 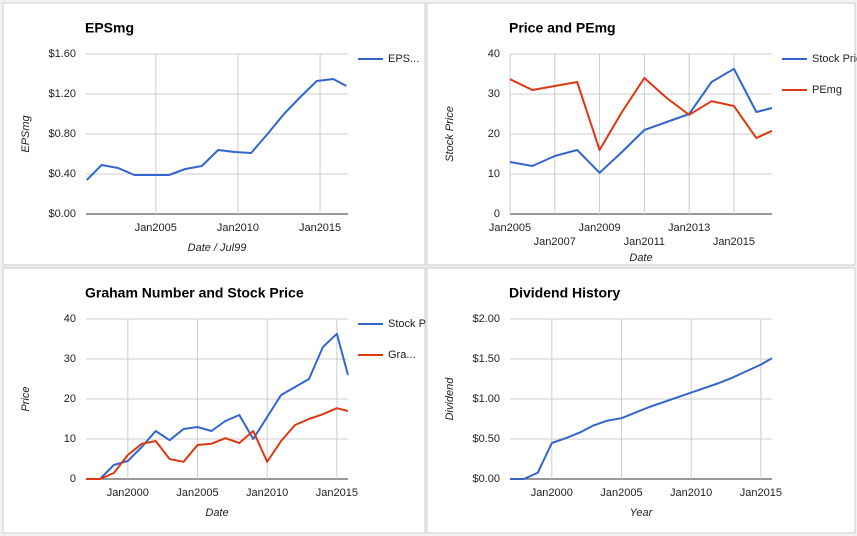 I want to click on legend-label: Stock Price, so click(x=834, y=59).